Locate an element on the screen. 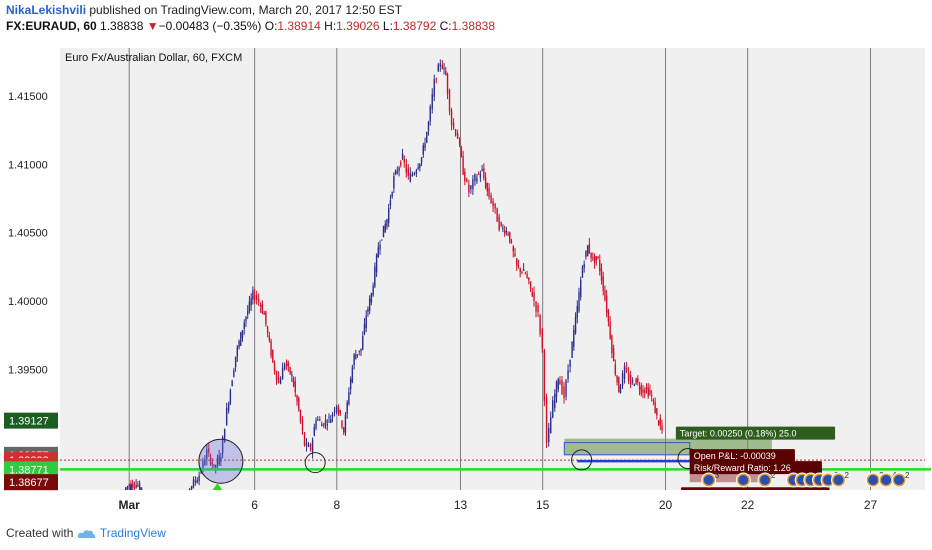 The width and height of the screenshot is (932, 550). tradingview-brand-link: TradingView is located at coordinates (132, 533).